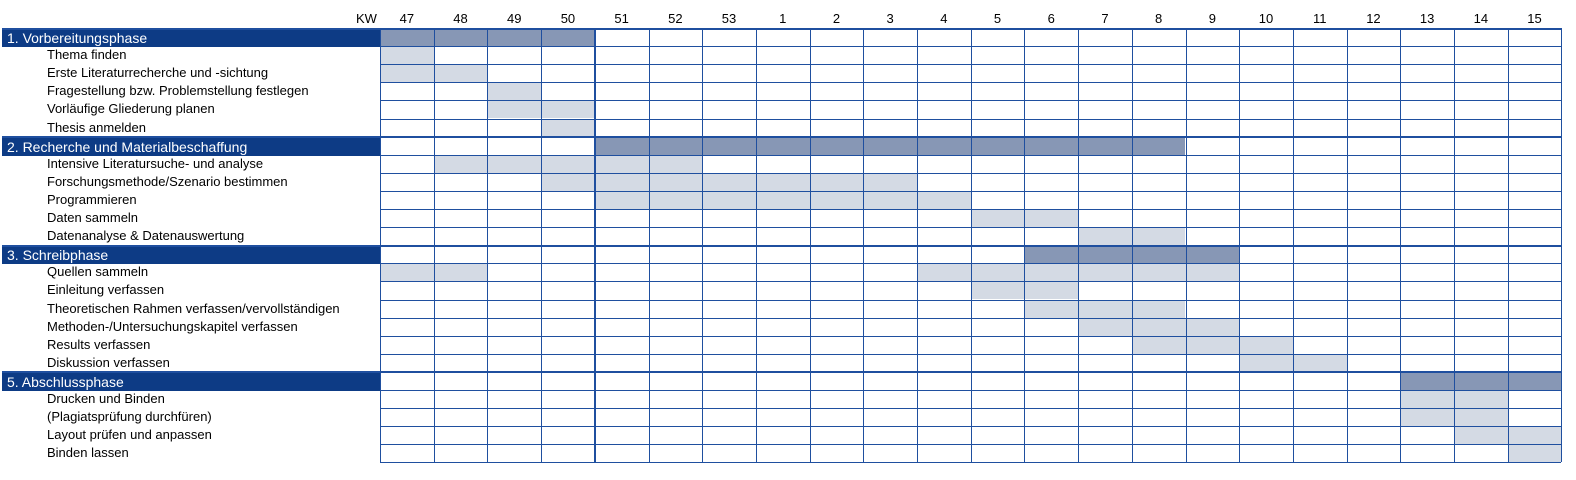  What do you see at coordinates (158, 73) in the screenshot?
I see `task-label: Erste Literaturrecherche und -sichtung` at bounding box center [158, 73].